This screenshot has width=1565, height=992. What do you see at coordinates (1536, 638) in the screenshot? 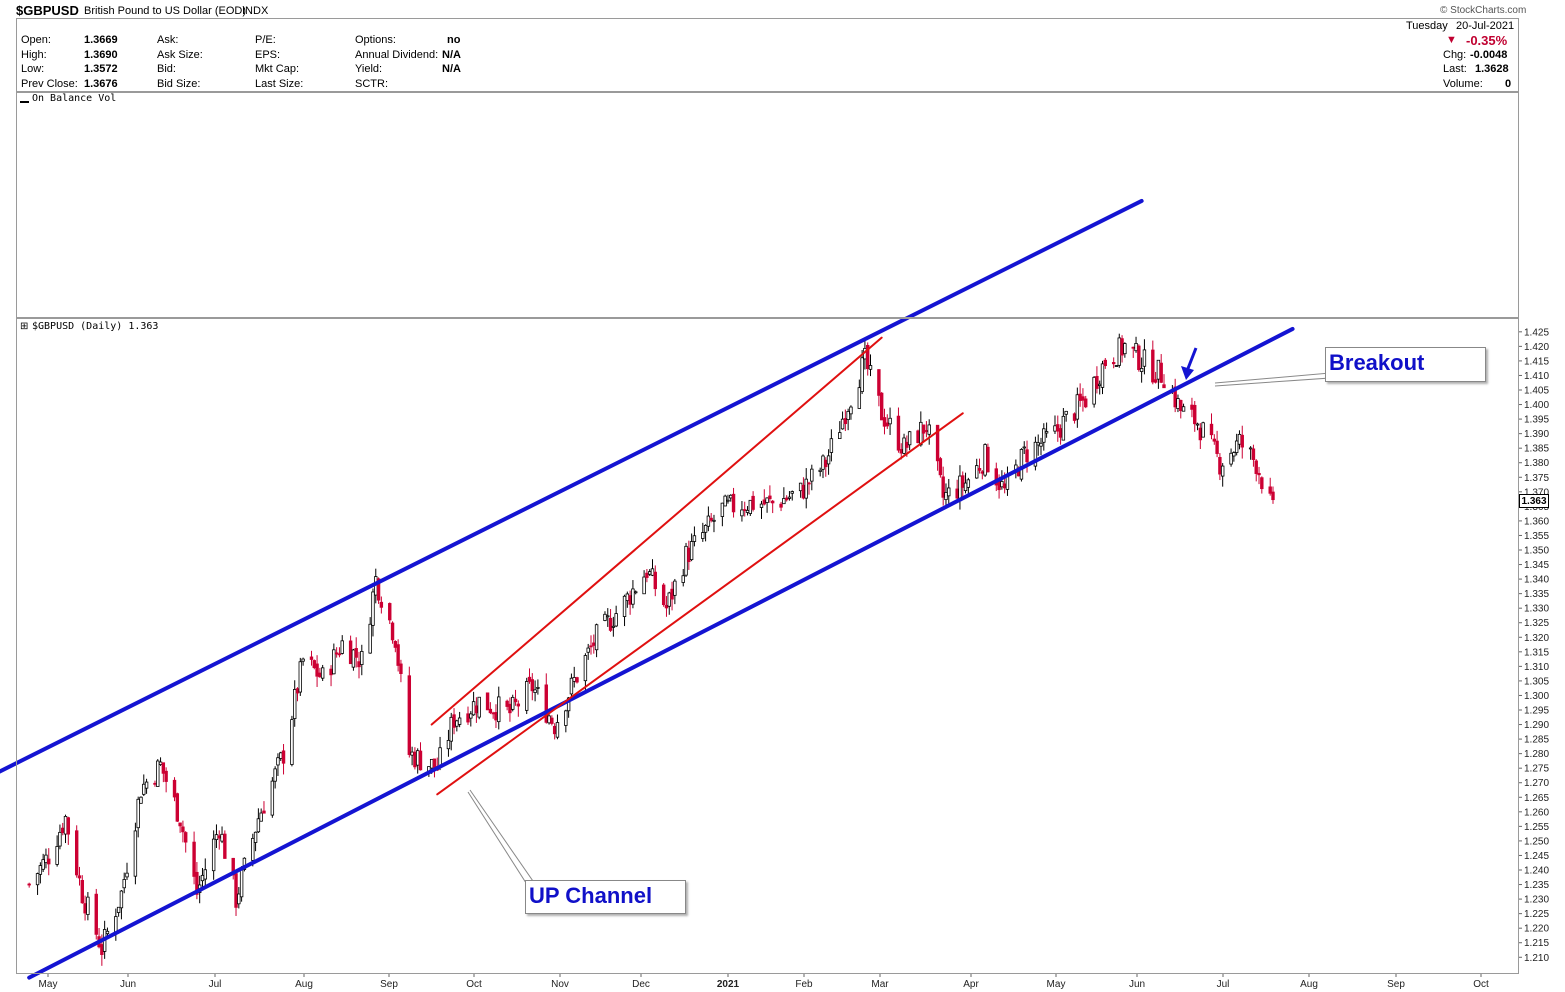
I see `y-tick-label: 1.320` at bounding box center [1536, 638].